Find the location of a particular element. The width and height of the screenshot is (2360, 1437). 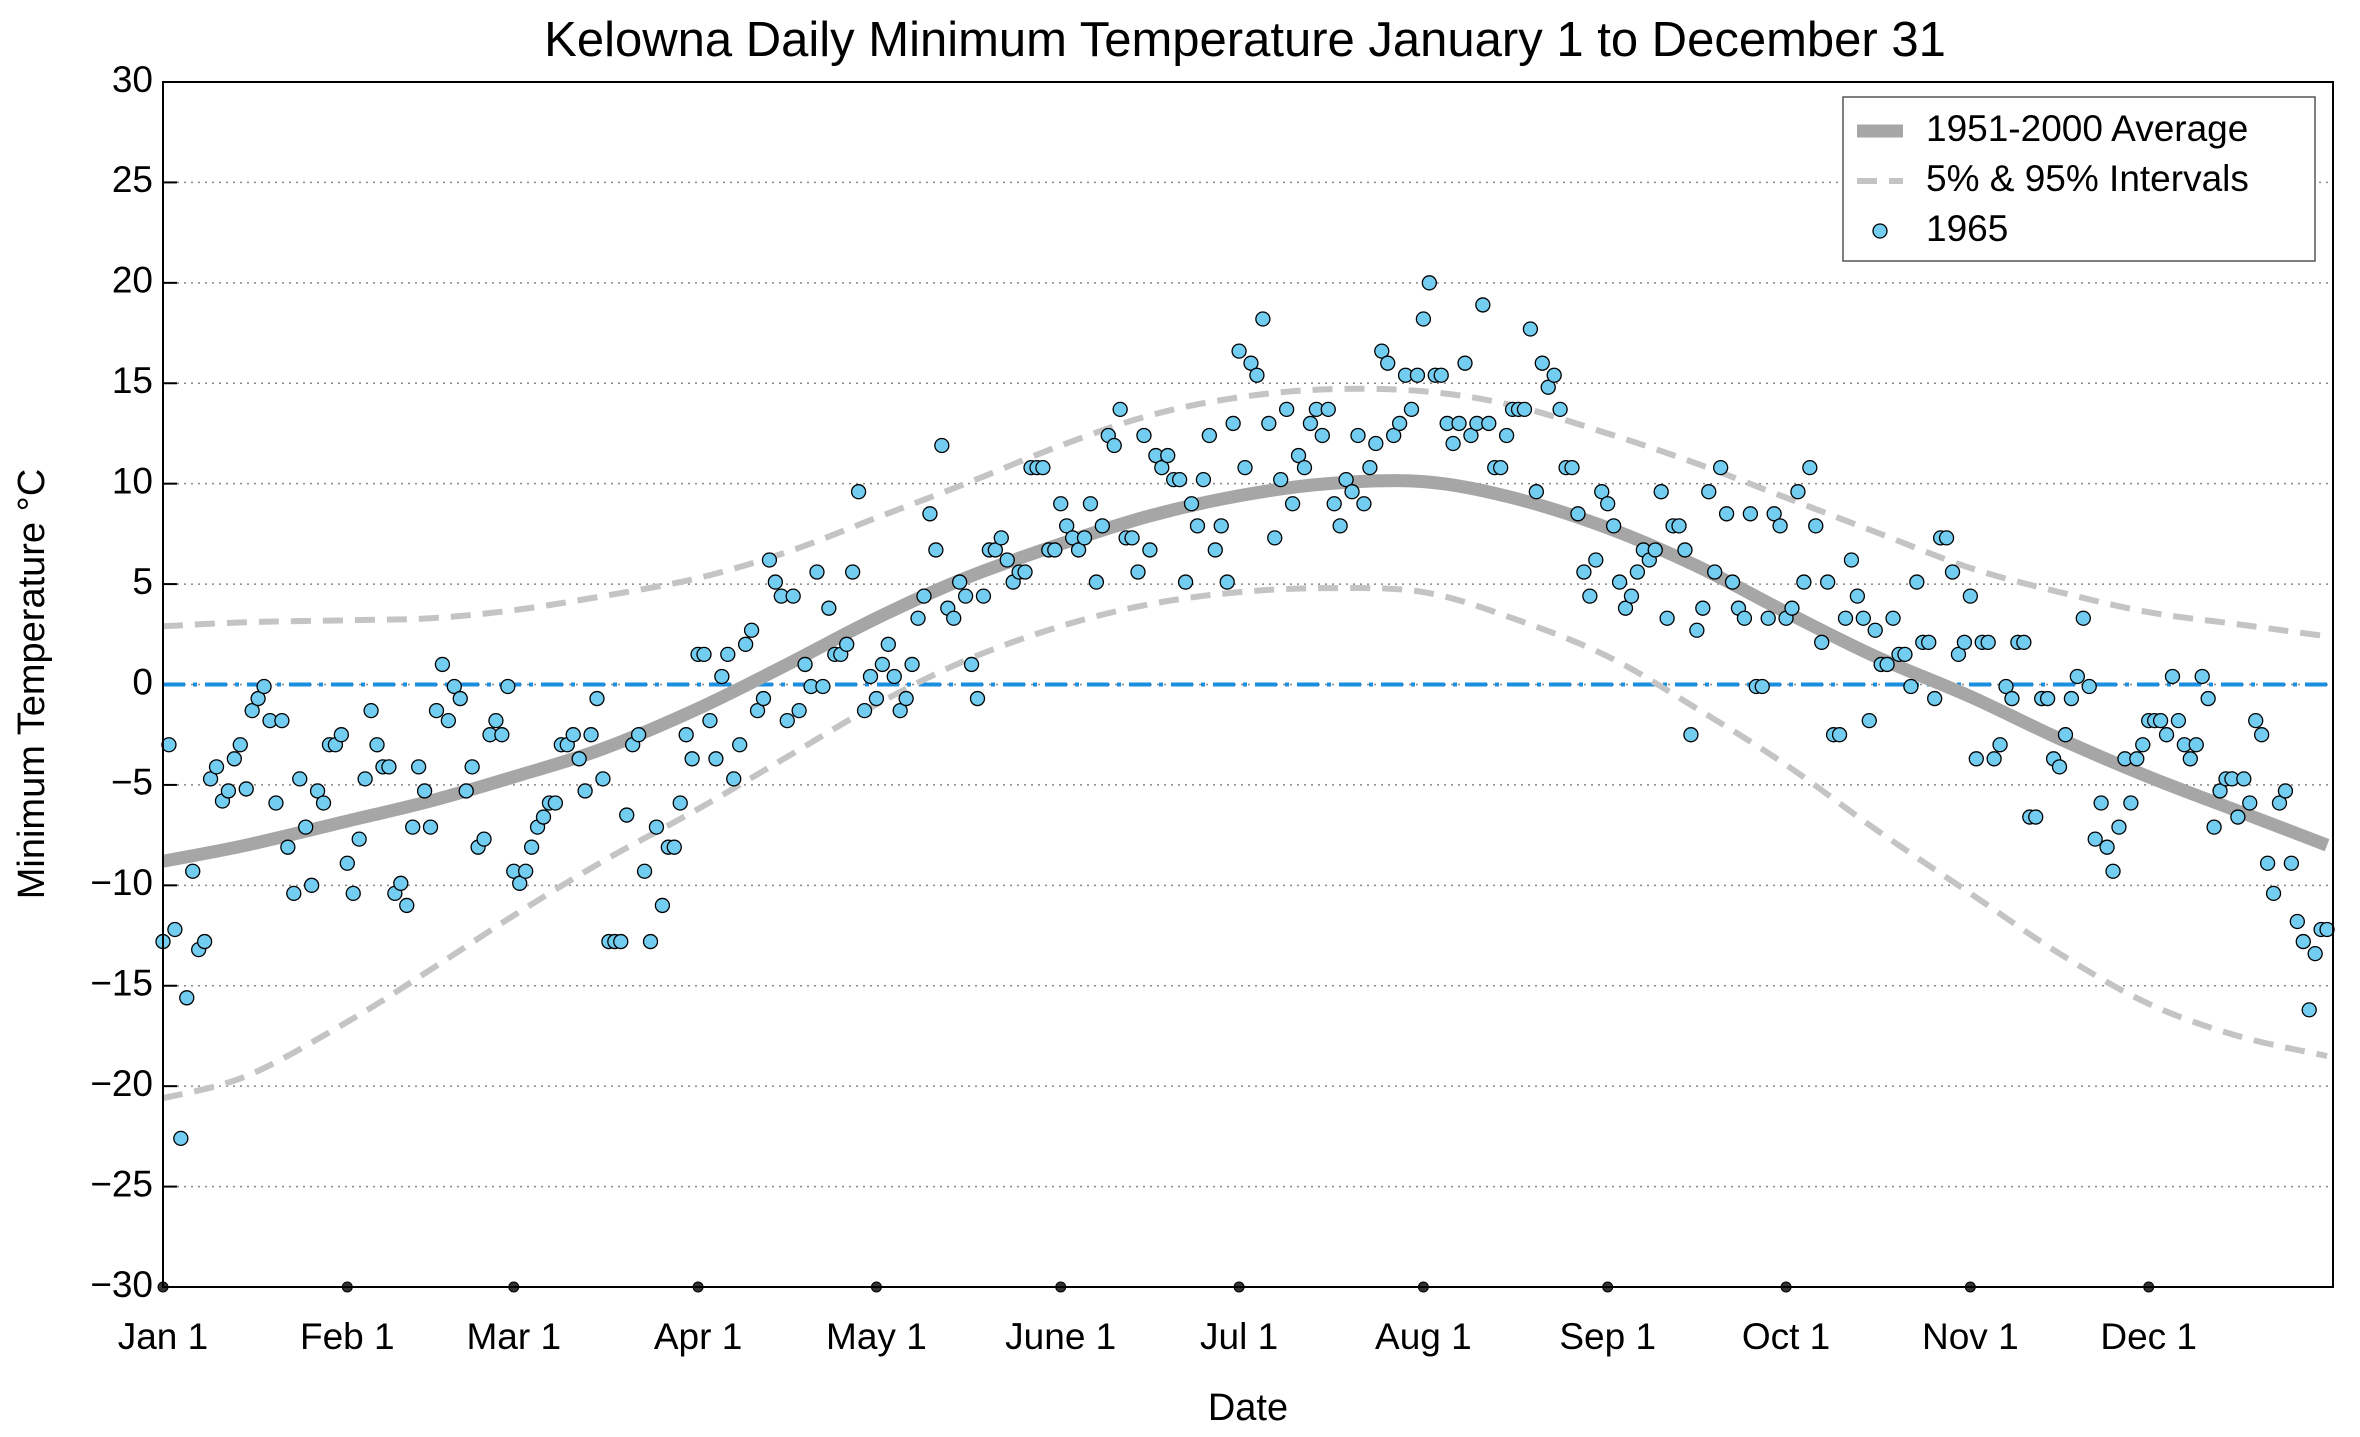

y-tick-label: −10 is located at coordinates (121, 882).